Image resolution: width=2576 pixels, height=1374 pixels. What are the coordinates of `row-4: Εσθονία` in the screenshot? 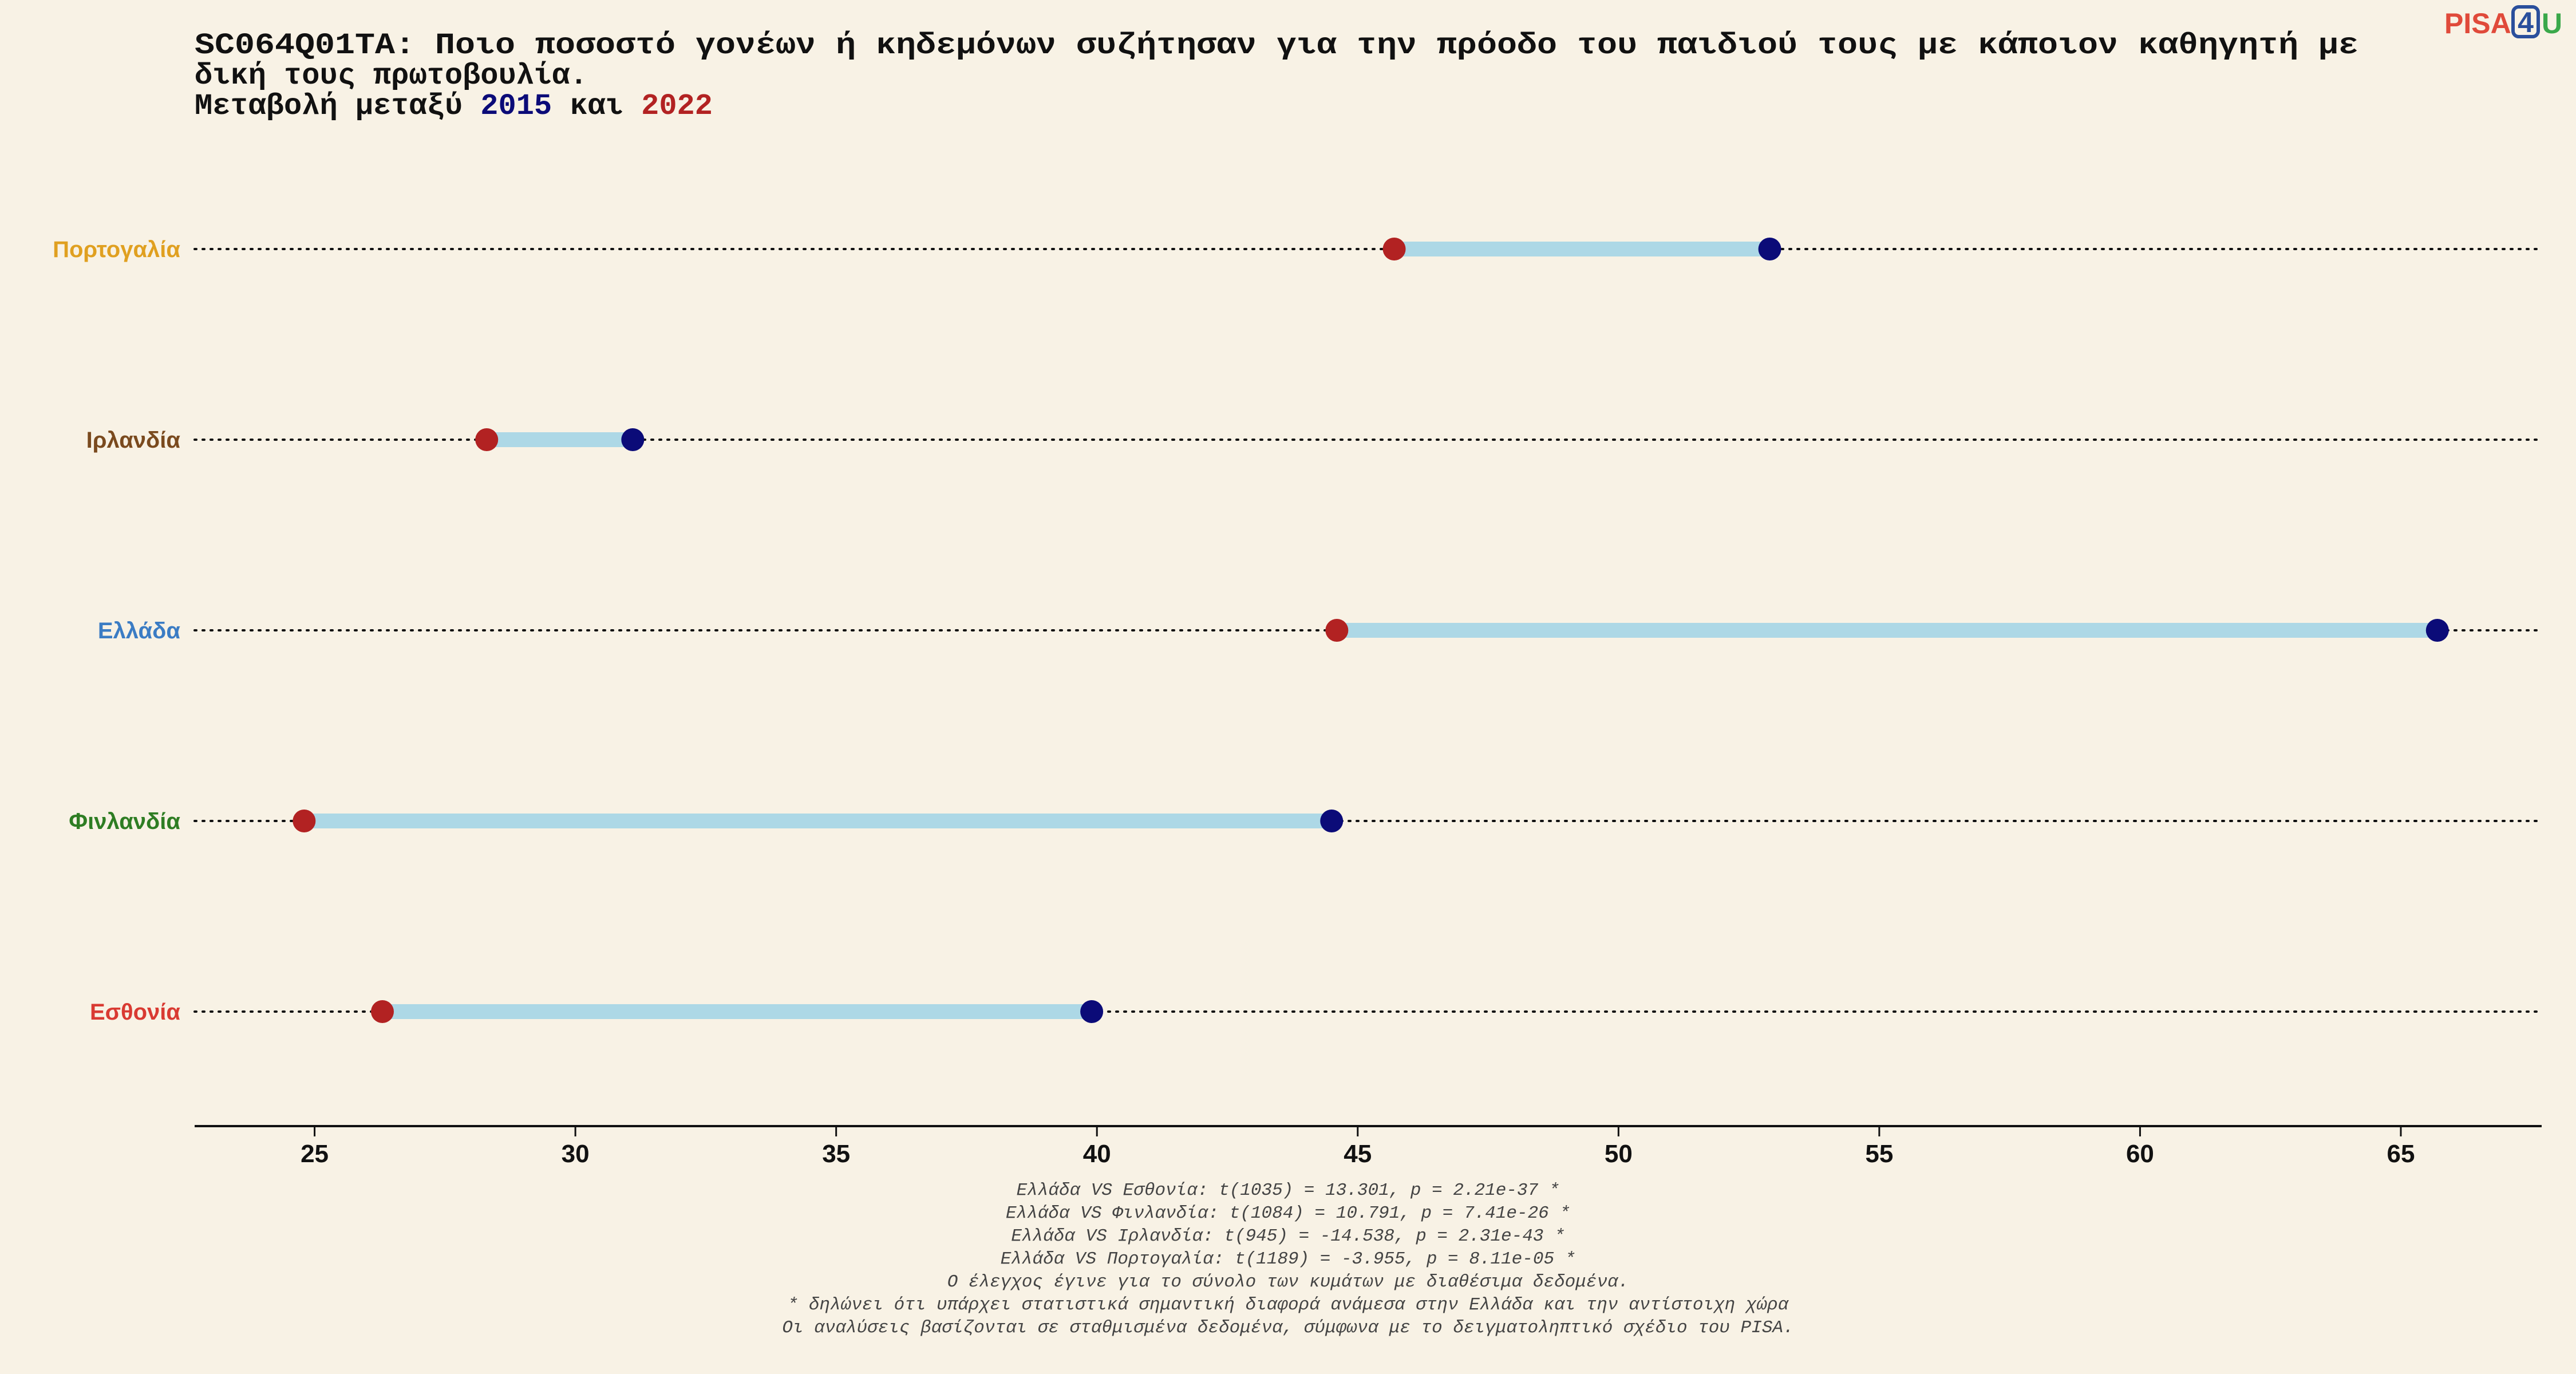 It's located at (1316, 1012).